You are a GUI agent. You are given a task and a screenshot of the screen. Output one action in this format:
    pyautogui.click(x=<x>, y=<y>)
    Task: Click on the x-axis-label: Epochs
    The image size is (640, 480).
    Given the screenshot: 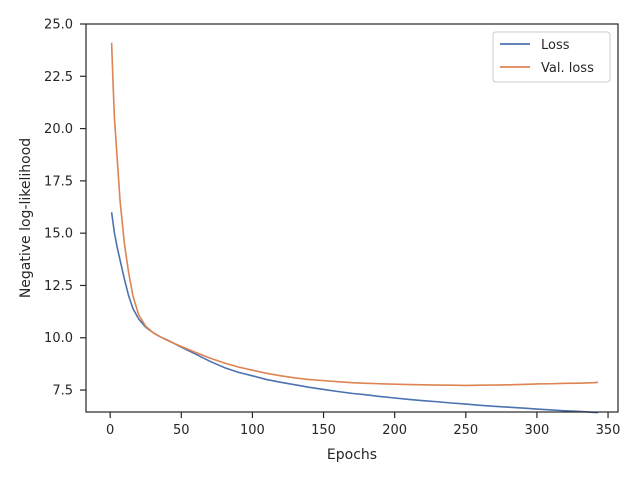 What is the action you would take?
    pyautogui.click(x=352, y=455)
    